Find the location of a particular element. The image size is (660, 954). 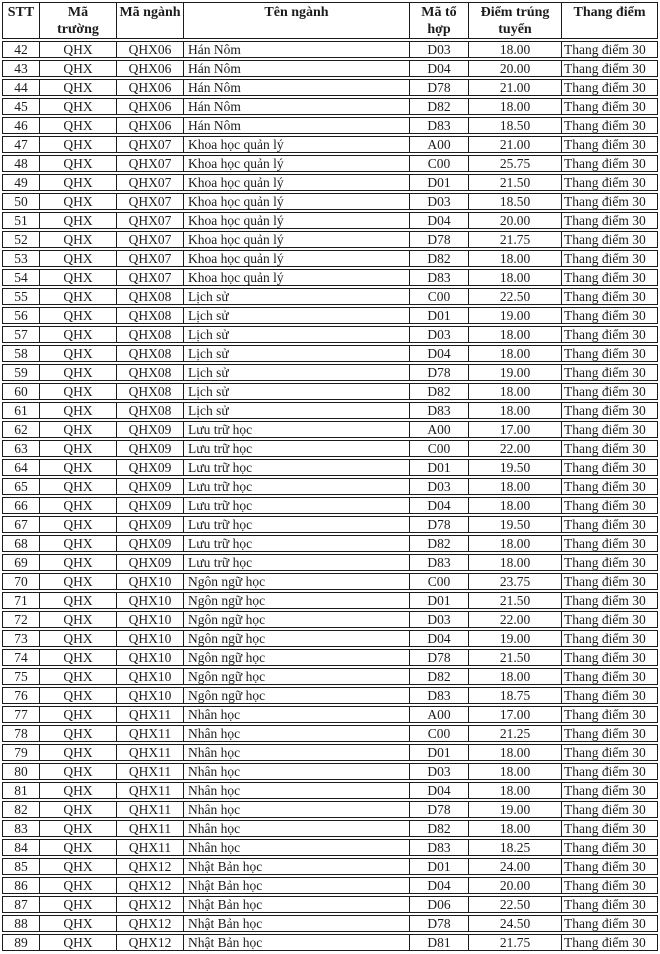

diem-trung-tuyen-cell: 21.75 is located at coordinates (515, 239).